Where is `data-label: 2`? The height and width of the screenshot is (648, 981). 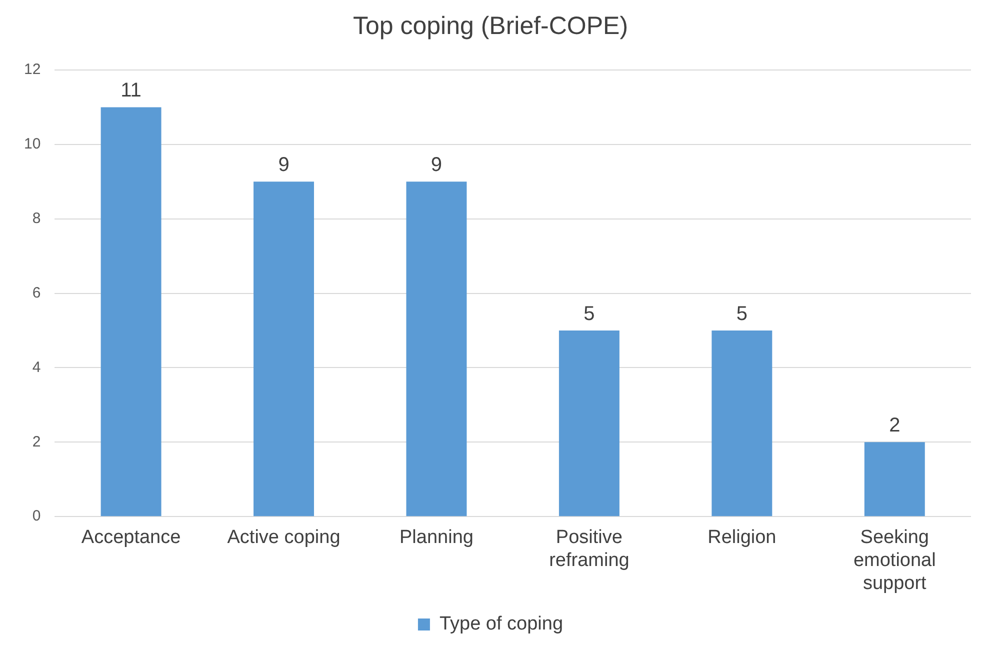
data-label: 2 is located at coordinates (894, 425).